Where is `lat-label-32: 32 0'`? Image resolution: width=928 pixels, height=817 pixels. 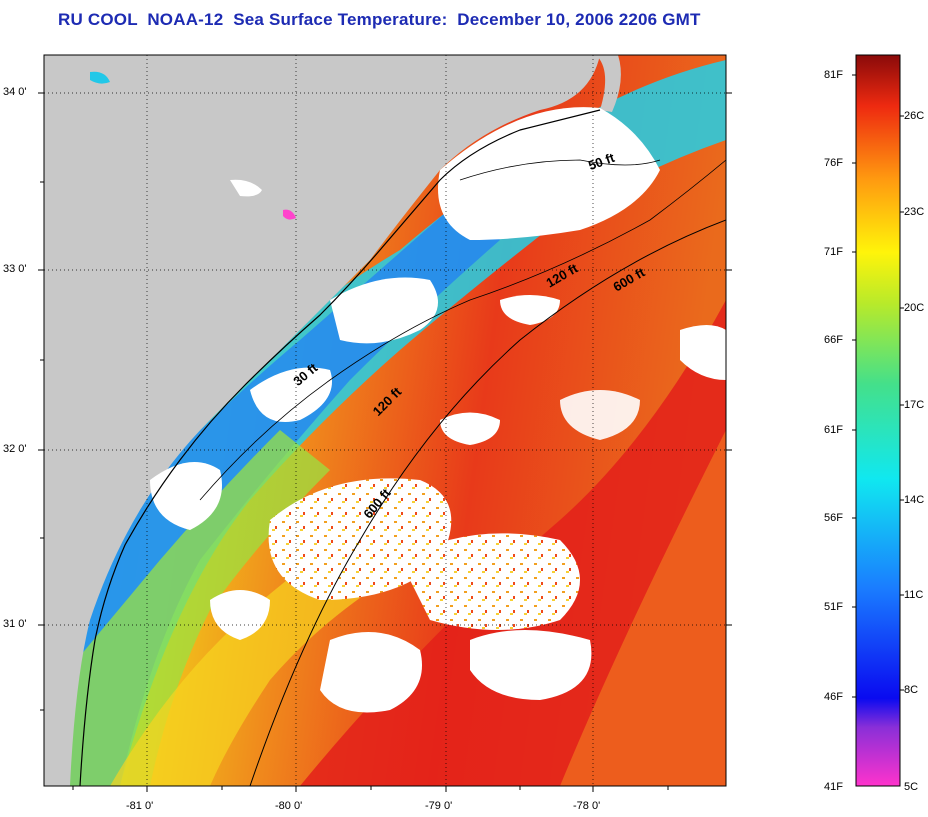
lat-label-32: 32 0' is located at coordinates (15, 449).